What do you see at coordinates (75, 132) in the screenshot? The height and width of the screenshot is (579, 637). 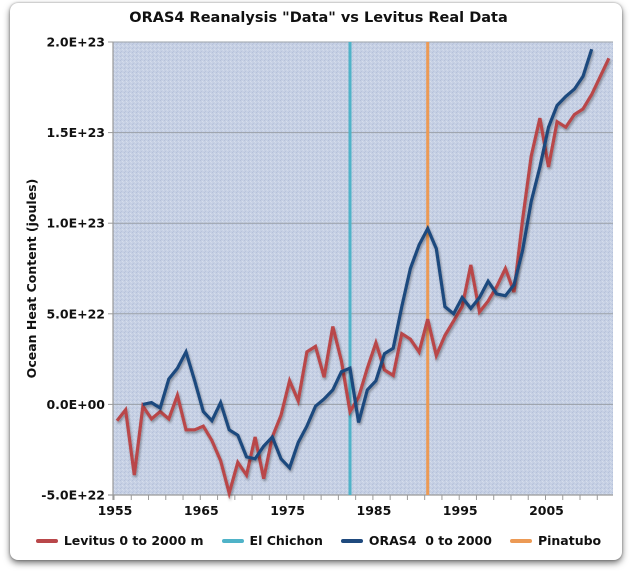 I see `y-tick-label: 1.5E+23` at bounding box center [75, 132].